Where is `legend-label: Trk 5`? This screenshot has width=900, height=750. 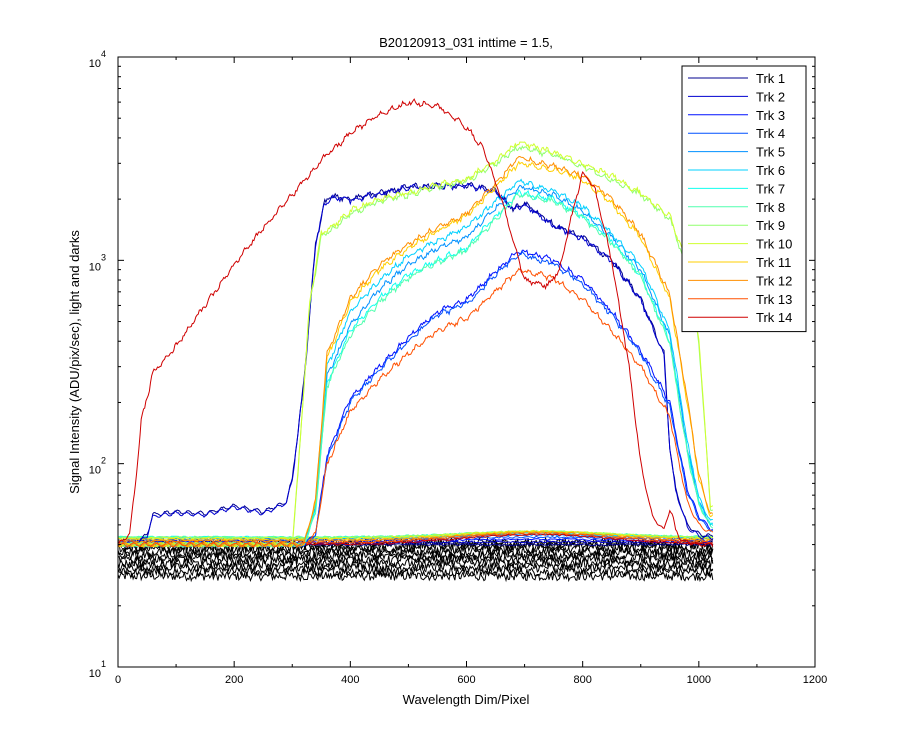 legend-label: Trk 5 is located at coordinates (770, 152).